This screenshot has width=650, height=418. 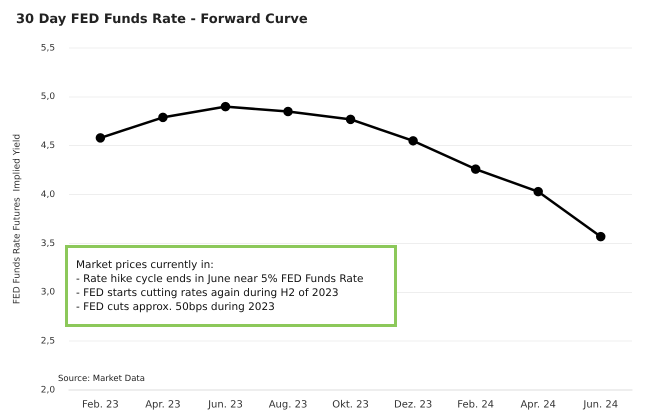 I want to click on y-tick-label: 5,5, so click(x=48, y=48).